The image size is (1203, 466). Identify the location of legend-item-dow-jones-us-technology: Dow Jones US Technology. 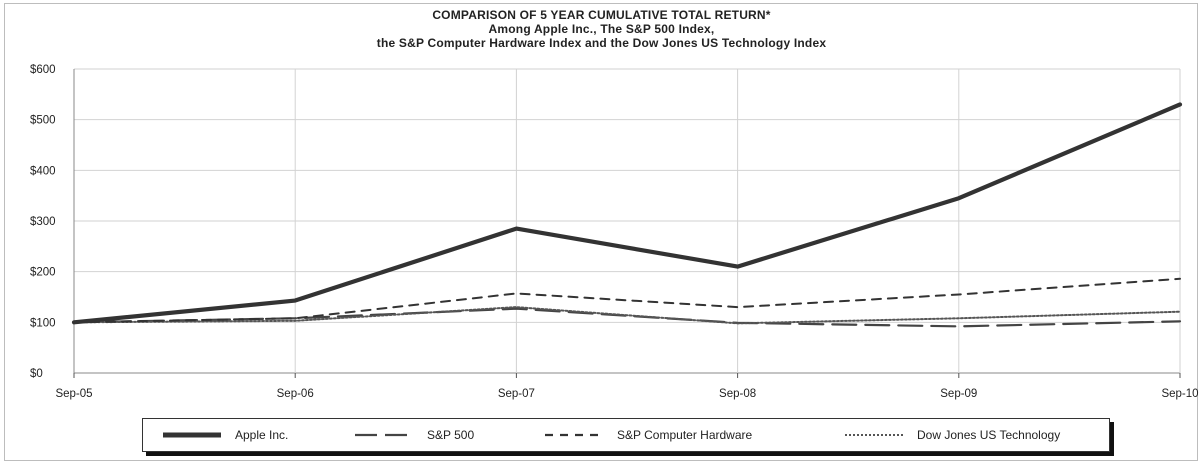
(951, 435).